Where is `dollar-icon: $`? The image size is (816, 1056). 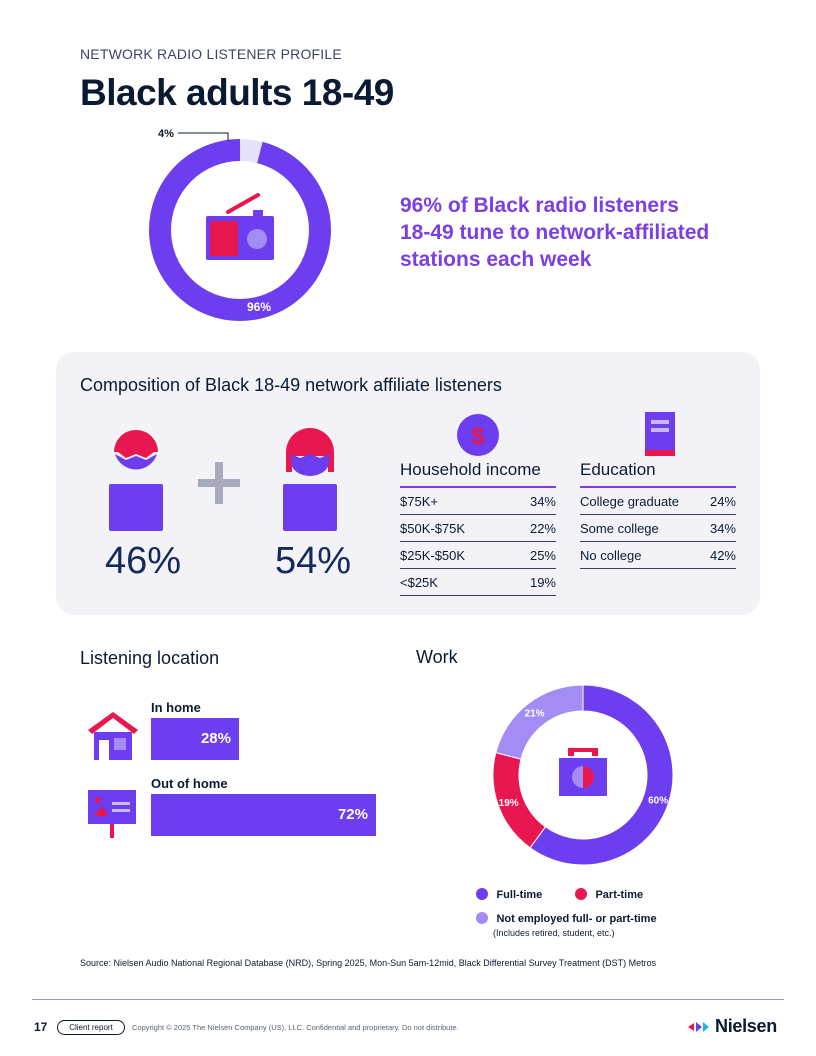 dollar-icon: $ is located at coordinates (478, 435).